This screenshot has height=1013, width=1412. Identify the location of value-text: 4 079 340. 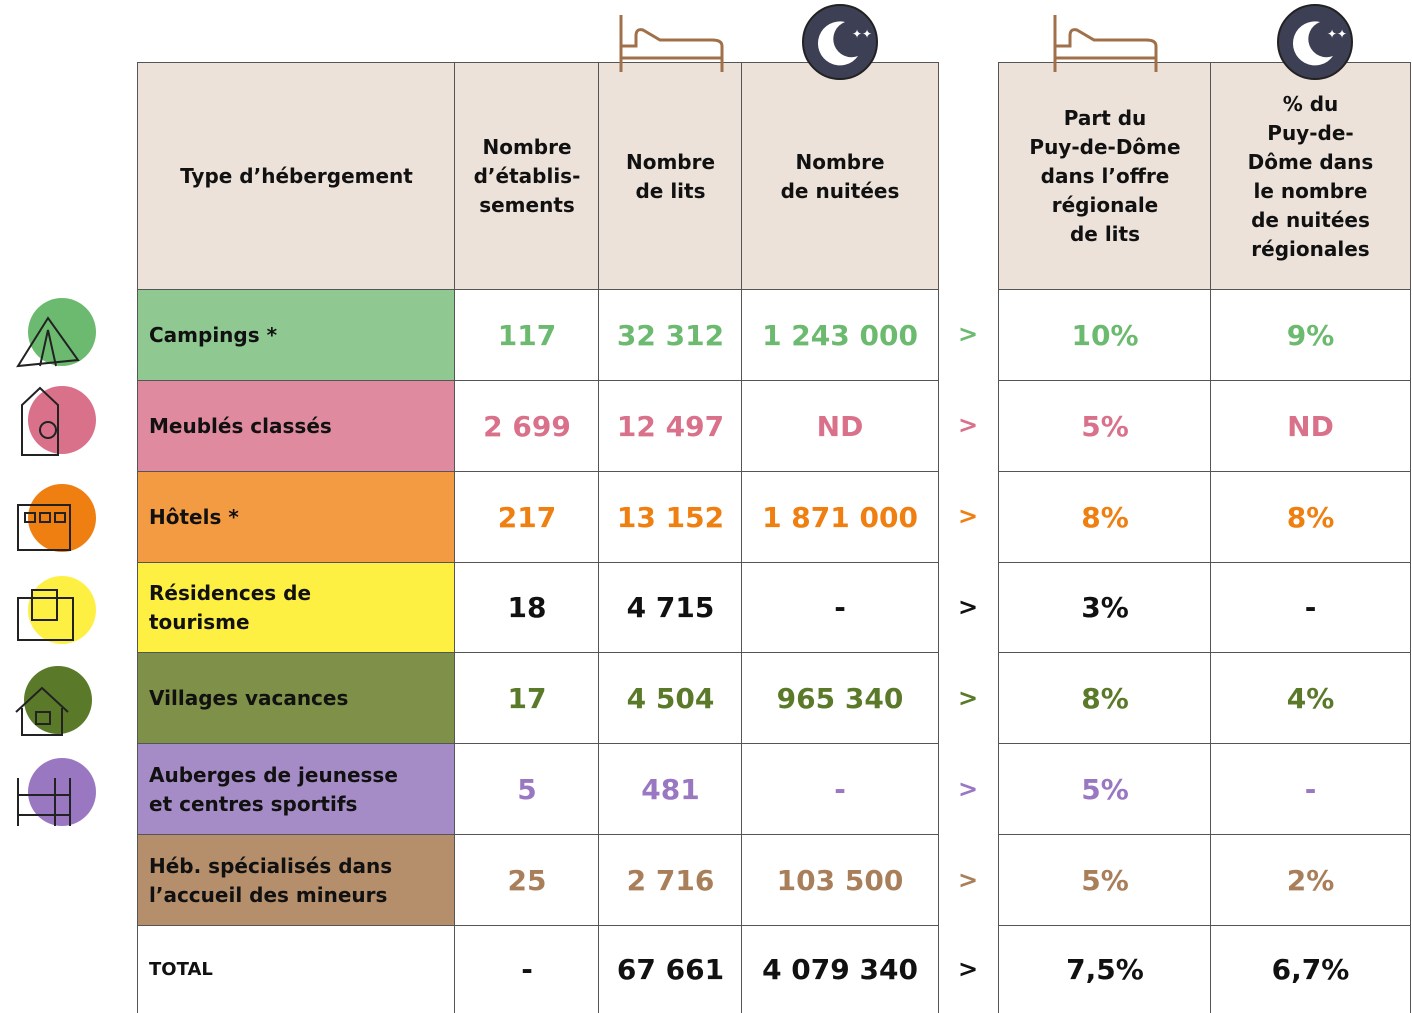
(840, 969).